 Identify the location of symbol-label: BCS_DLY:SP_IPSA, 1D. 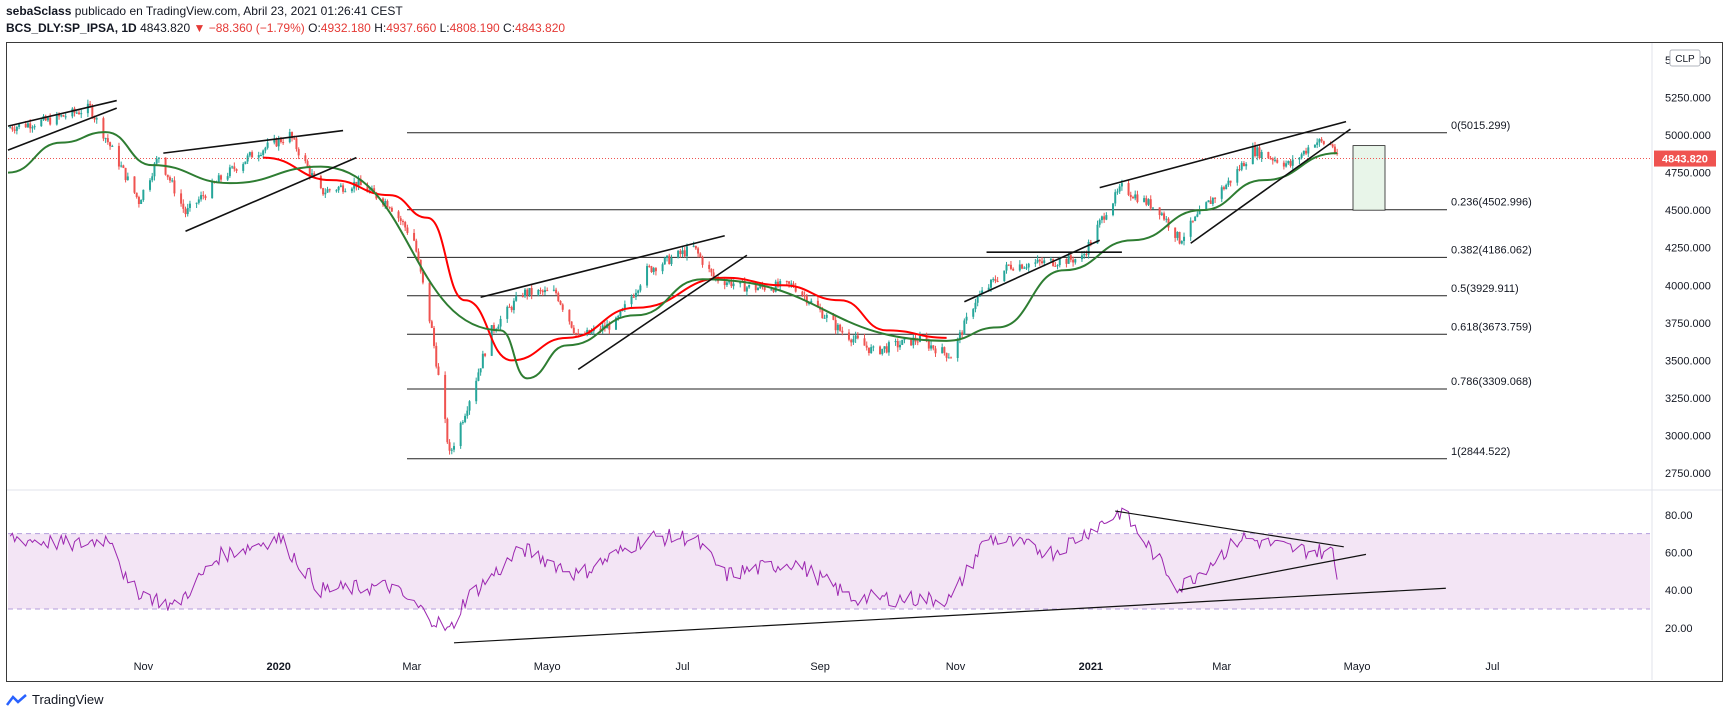
(71, 28).